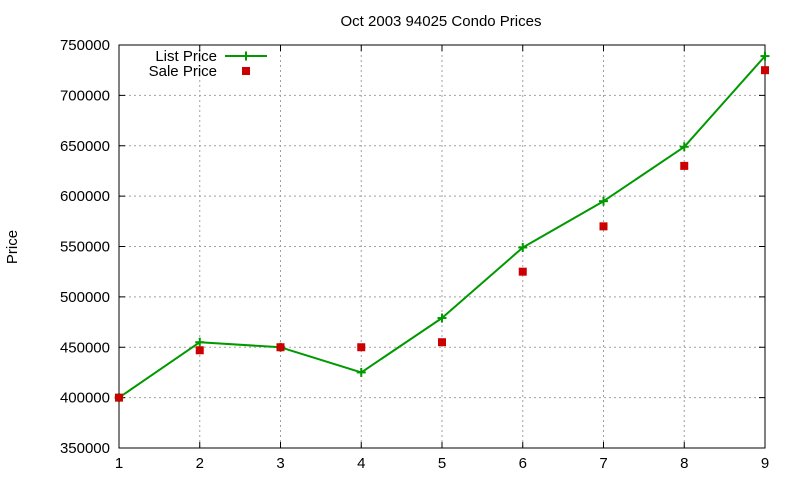 The height and width of the screenshot is (480, 800). I want to click on x-tick-label: 4, so click(361, 463).